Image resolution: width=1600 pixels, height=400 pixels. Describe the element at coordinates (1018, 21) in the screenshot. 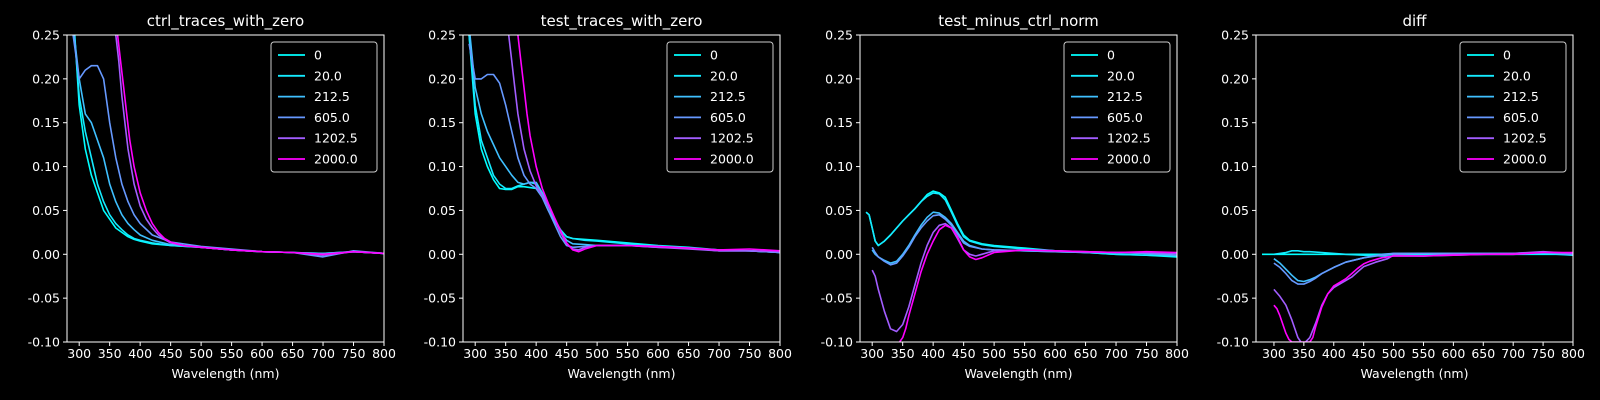

I see `chart-title: test_minus_ctrl_norm` at that location.